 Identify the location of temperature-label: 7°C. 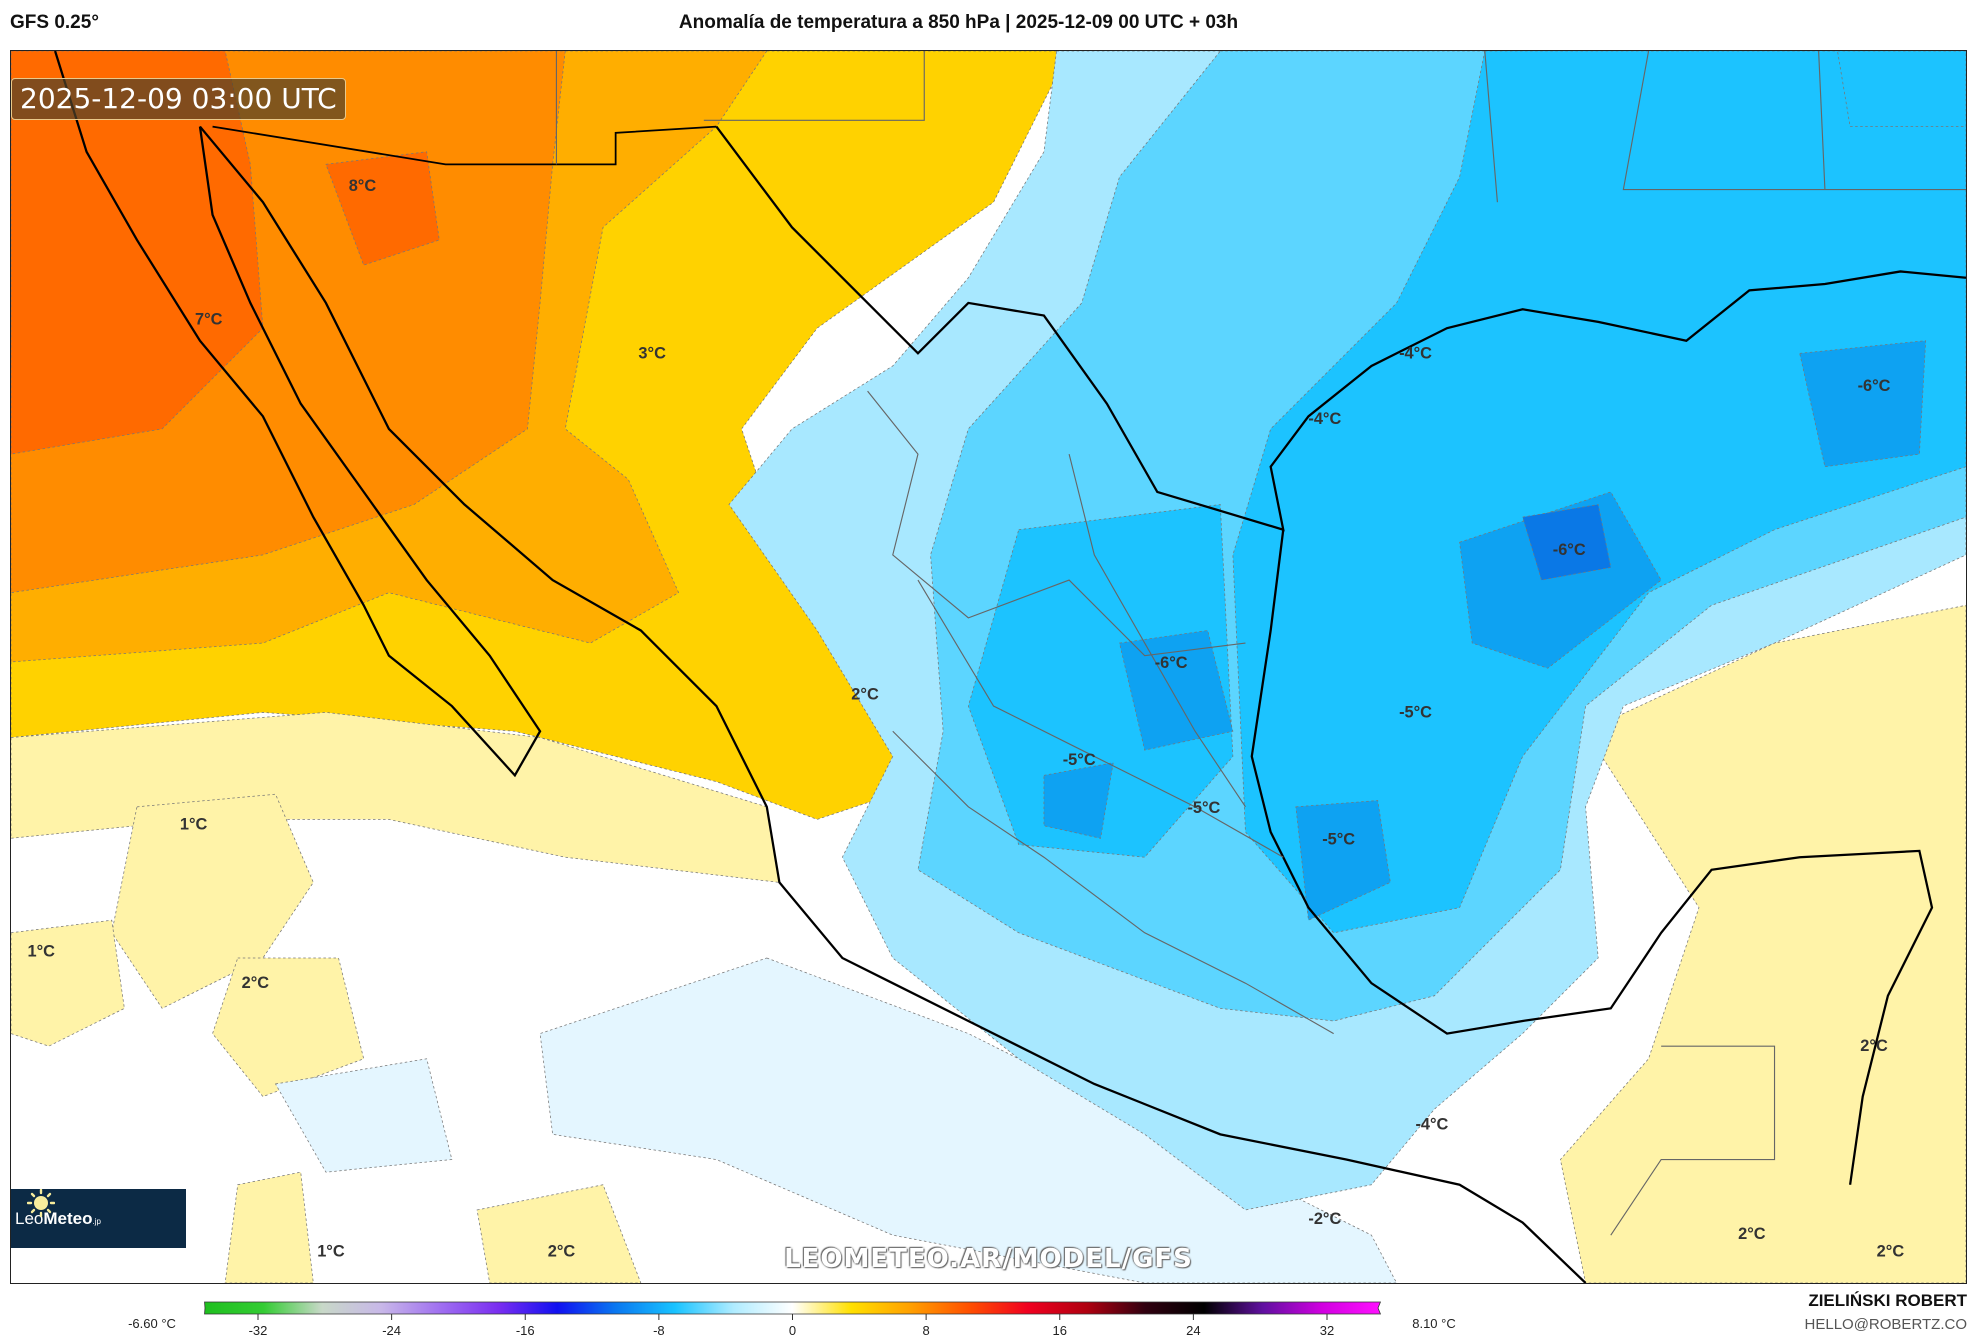
(209, 319).